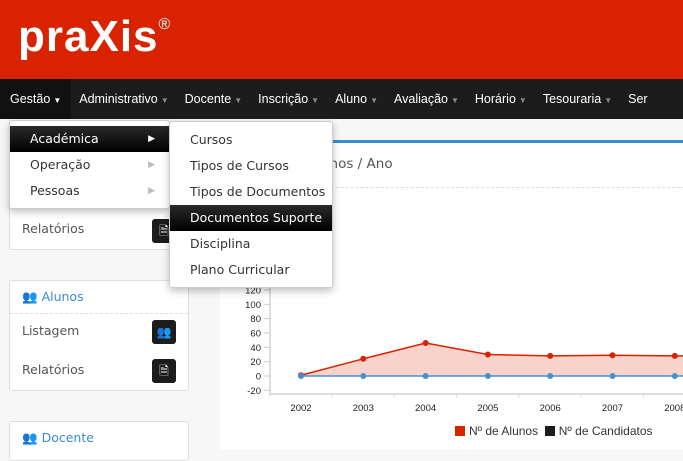 Image resolution: width=683 pixels, height=461 pixels. What do you see at coordinates (64, 138) in the screenshot?
I see `menu-label: Académica` at bounding box center [64, 138].